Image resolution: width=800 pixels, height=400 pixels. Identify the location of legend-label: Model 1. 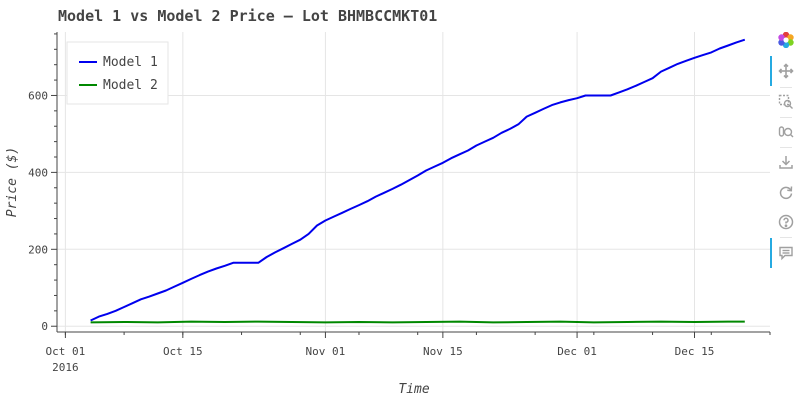
(130, 62).